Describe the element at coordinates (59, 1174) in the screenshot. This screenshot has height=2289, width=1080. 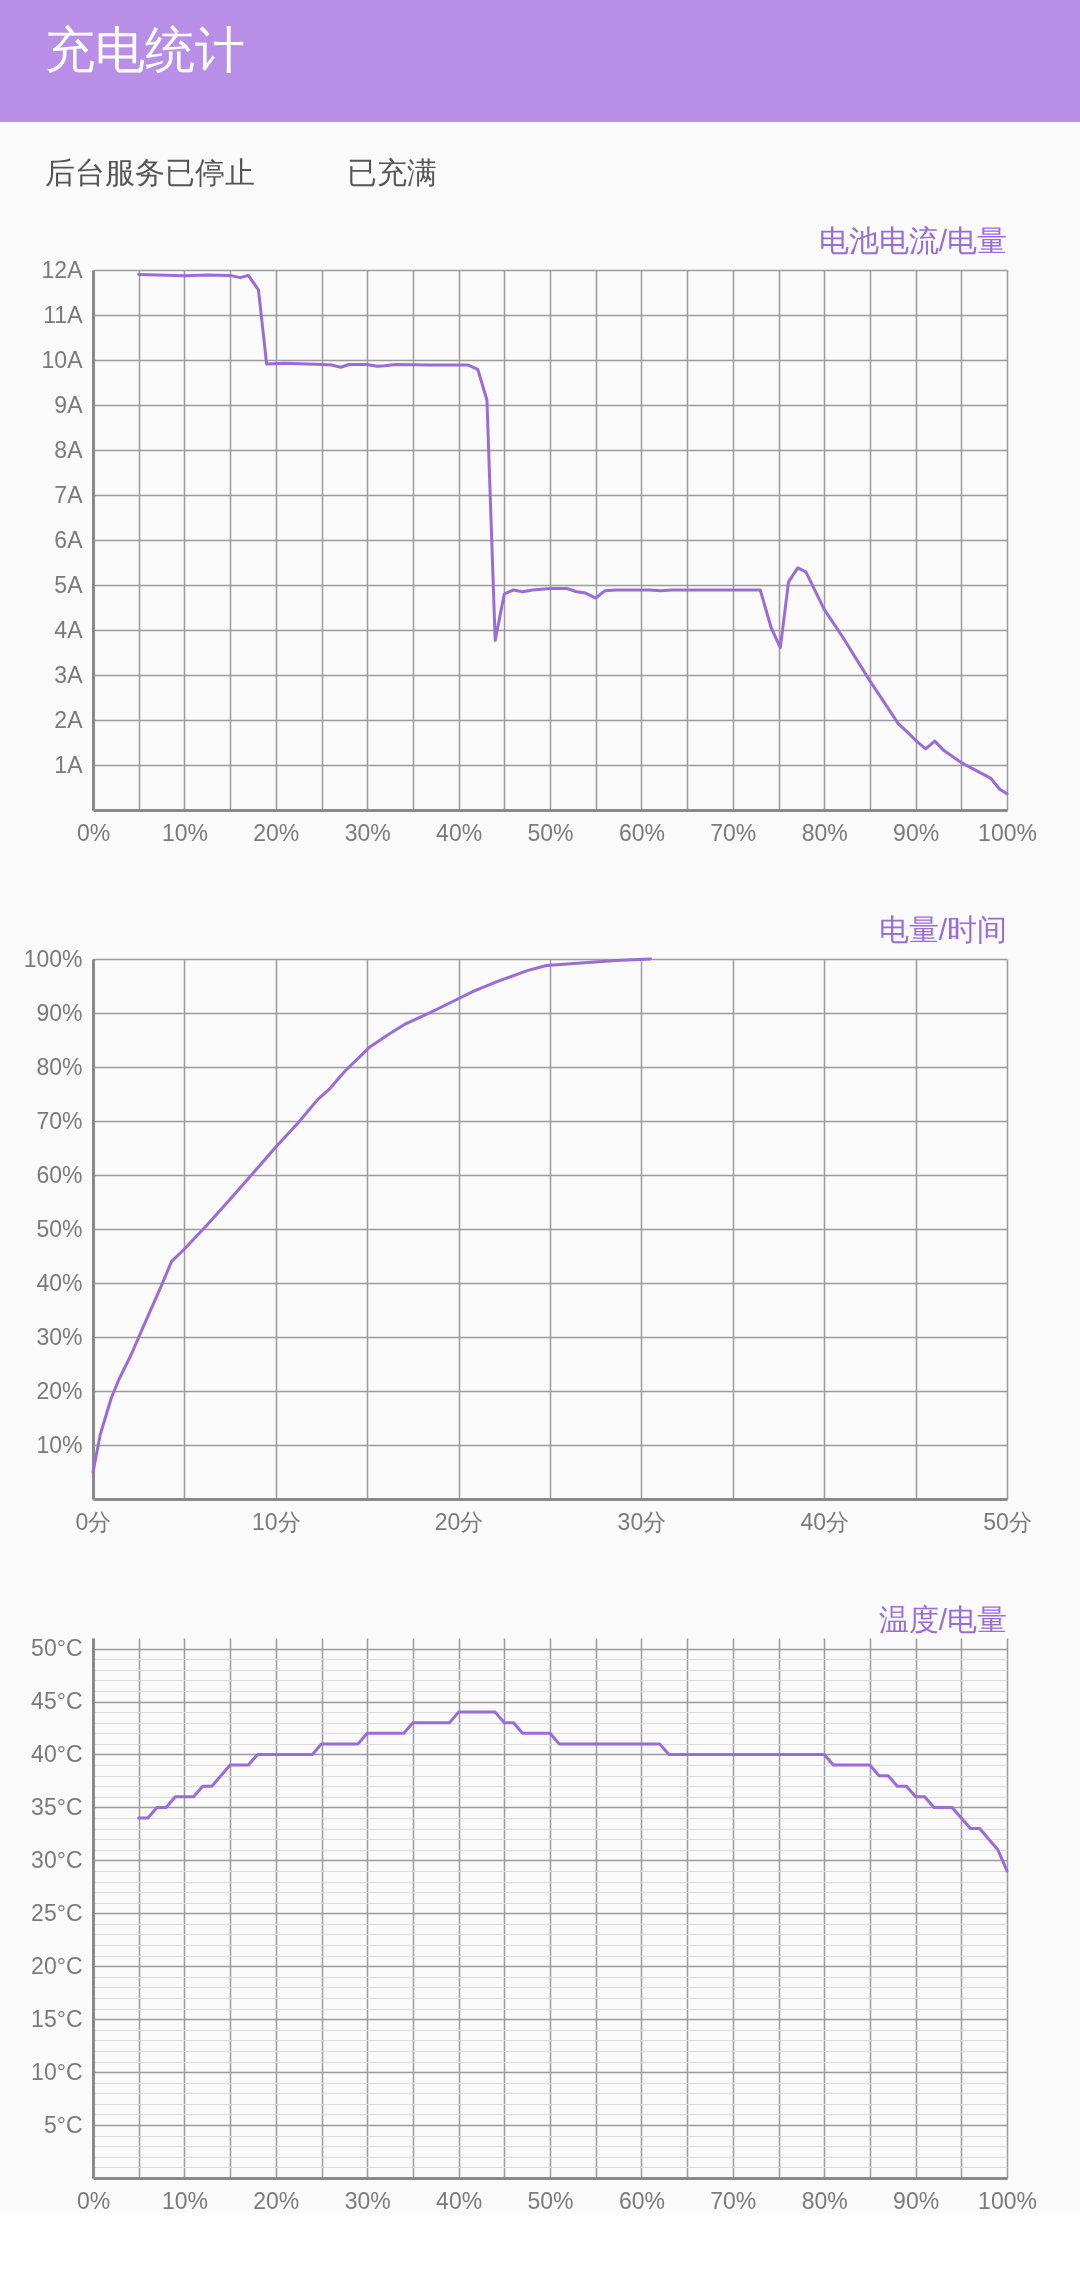
I see `y-tick-label: 60%` at that location.